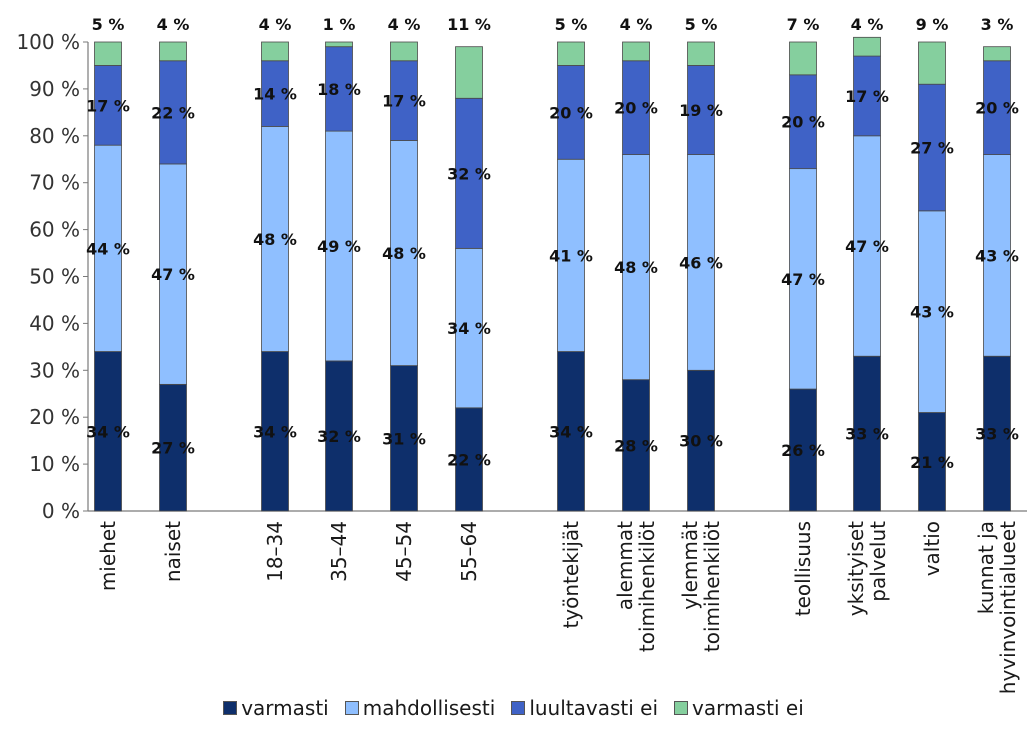  Describe the element at coordinates (571, 575) in the screenshot. I see `category-label: työntekijät` at that location.